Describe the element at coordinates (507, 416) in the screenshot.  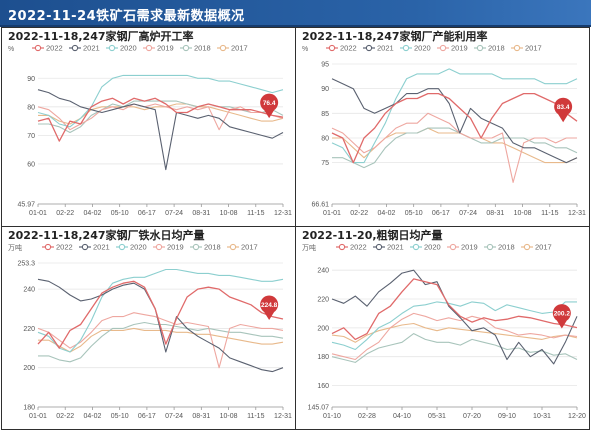
I see `x-tick-label: 09-10` at that location.